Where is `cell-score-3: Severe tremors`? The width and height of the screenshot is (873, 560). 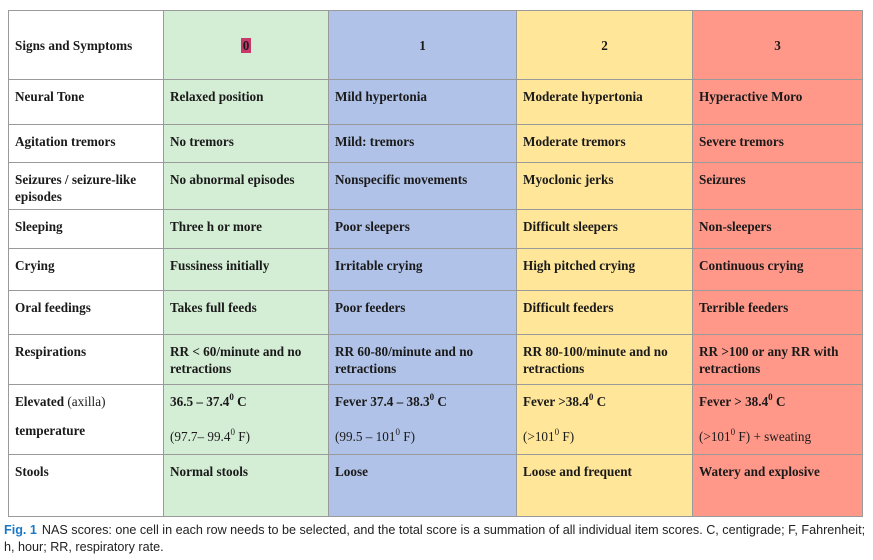 cell-score-3: Severe tremors is located at coordinates (777, 143).